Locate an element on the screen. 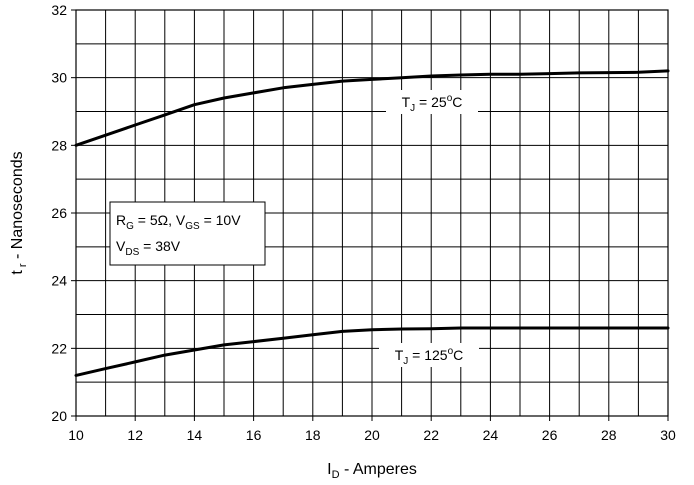  y-tick-label: 24 is located at coordinates (59, 281).